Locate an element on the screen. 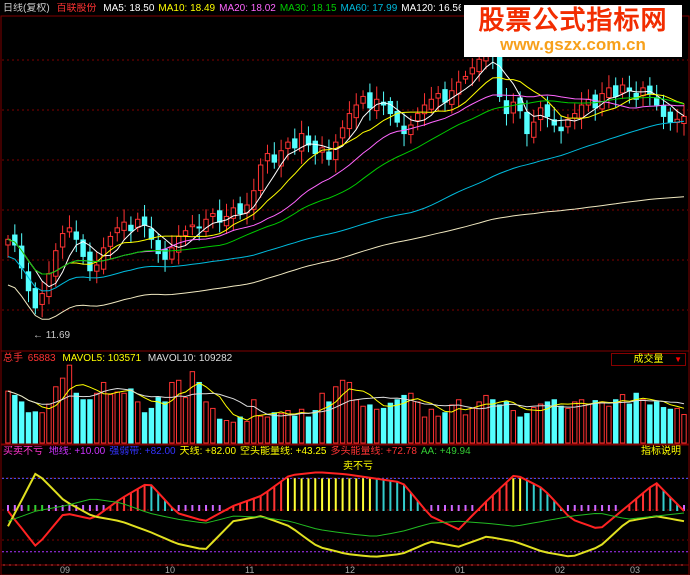 The image size is (690, 575). mavol5-line is located at coordinates (346, 401).